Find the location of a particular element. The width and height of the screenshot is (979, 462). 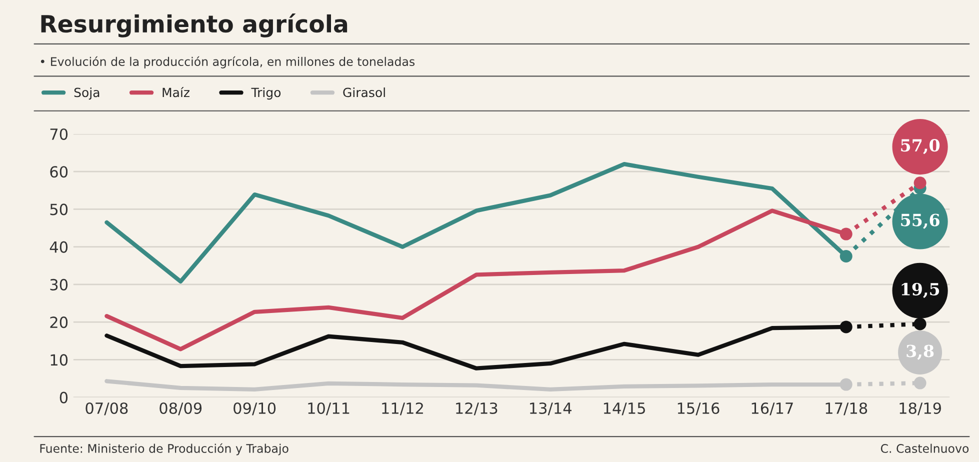

x-tick-label: 09/10 is located at coordinates (255, 409).